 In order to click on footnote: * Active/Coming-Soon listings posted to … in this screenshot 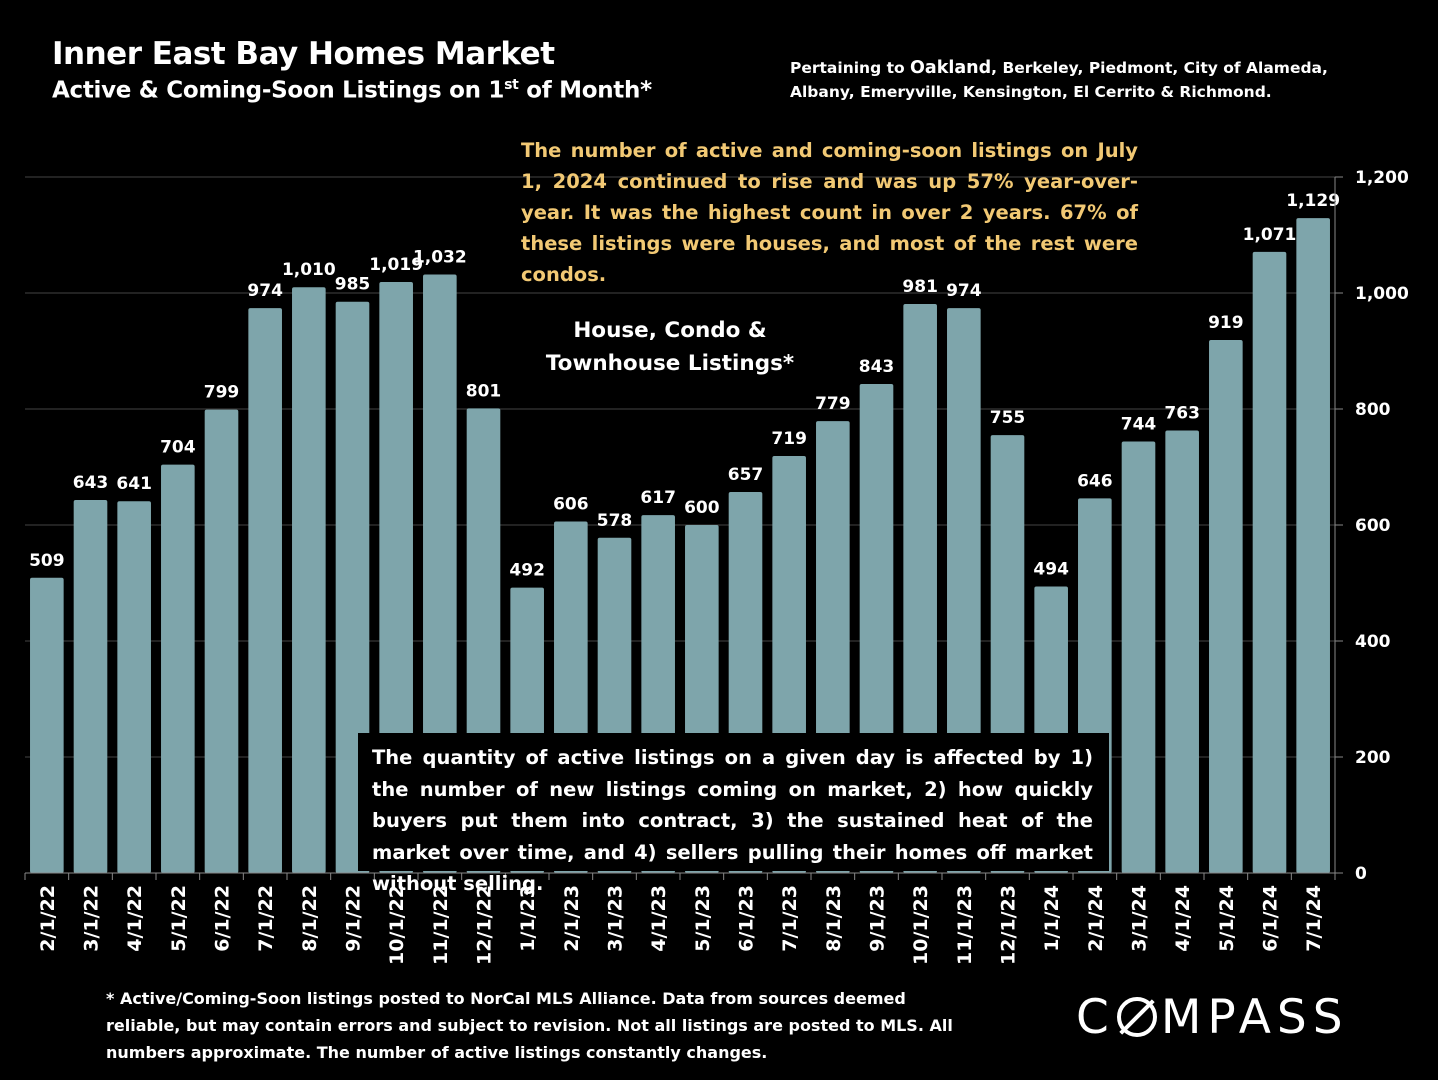, I will do `click(529, 1025)`.